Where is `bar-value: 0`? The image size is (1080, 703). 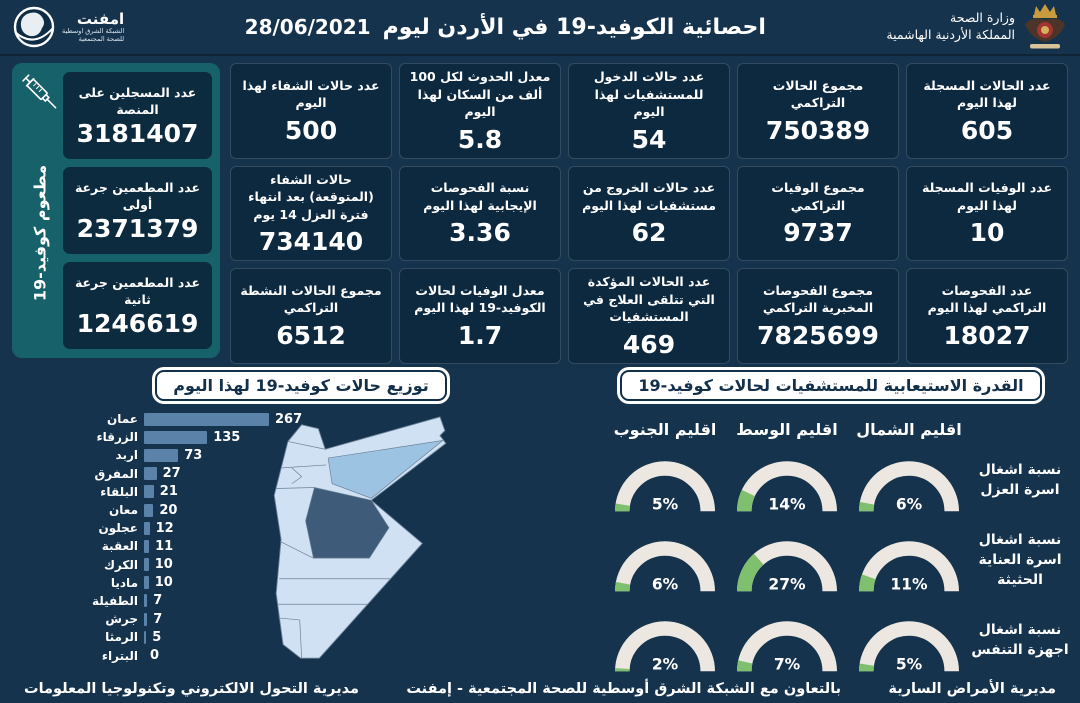 bar-value: 0 is located at coordinates (155, 656).